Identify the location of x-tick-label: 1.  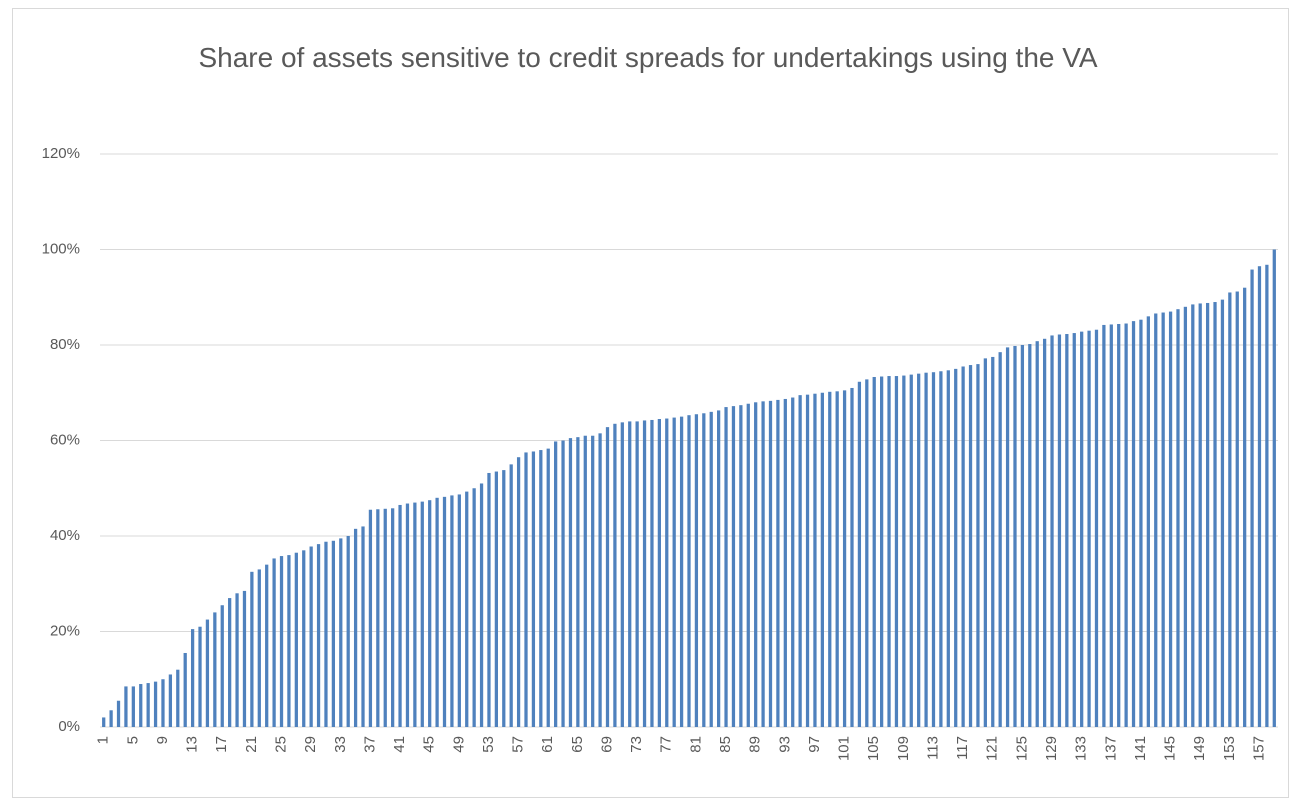
(103, 740).